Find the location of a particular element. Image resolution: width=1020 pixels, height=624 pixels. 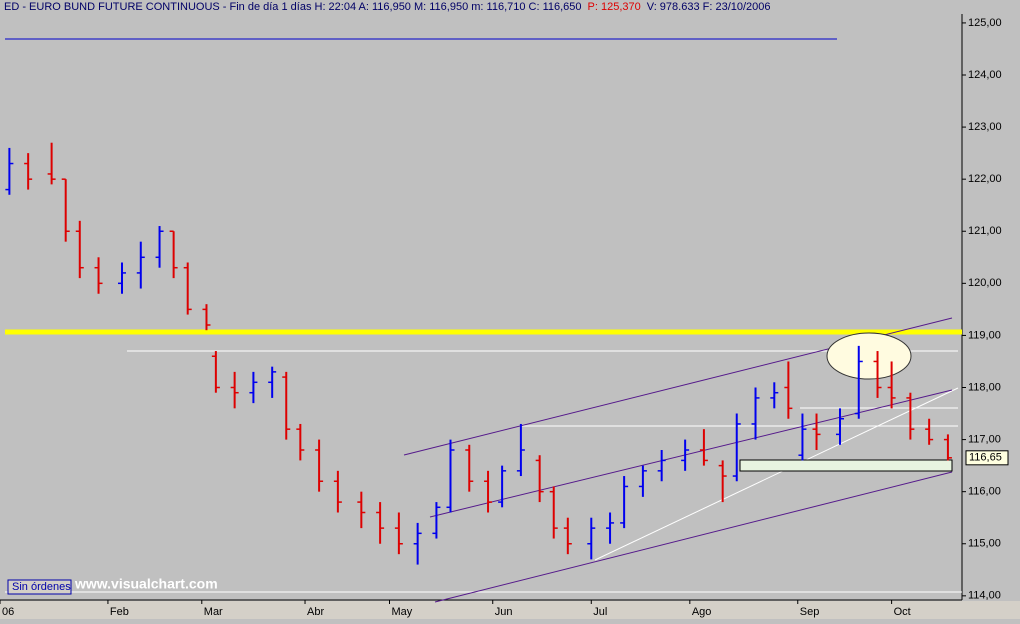

x-tick-label: Oct is located at coordinates (902, 612).